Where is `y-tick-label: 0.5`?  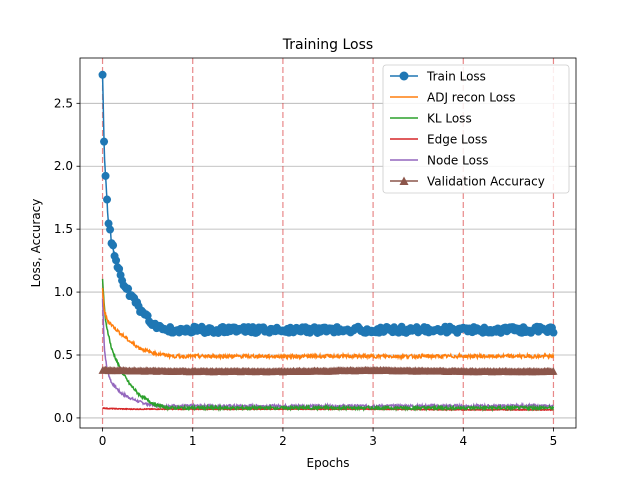 y-tick-label: 0.5 is located at coordinates (63, 355).